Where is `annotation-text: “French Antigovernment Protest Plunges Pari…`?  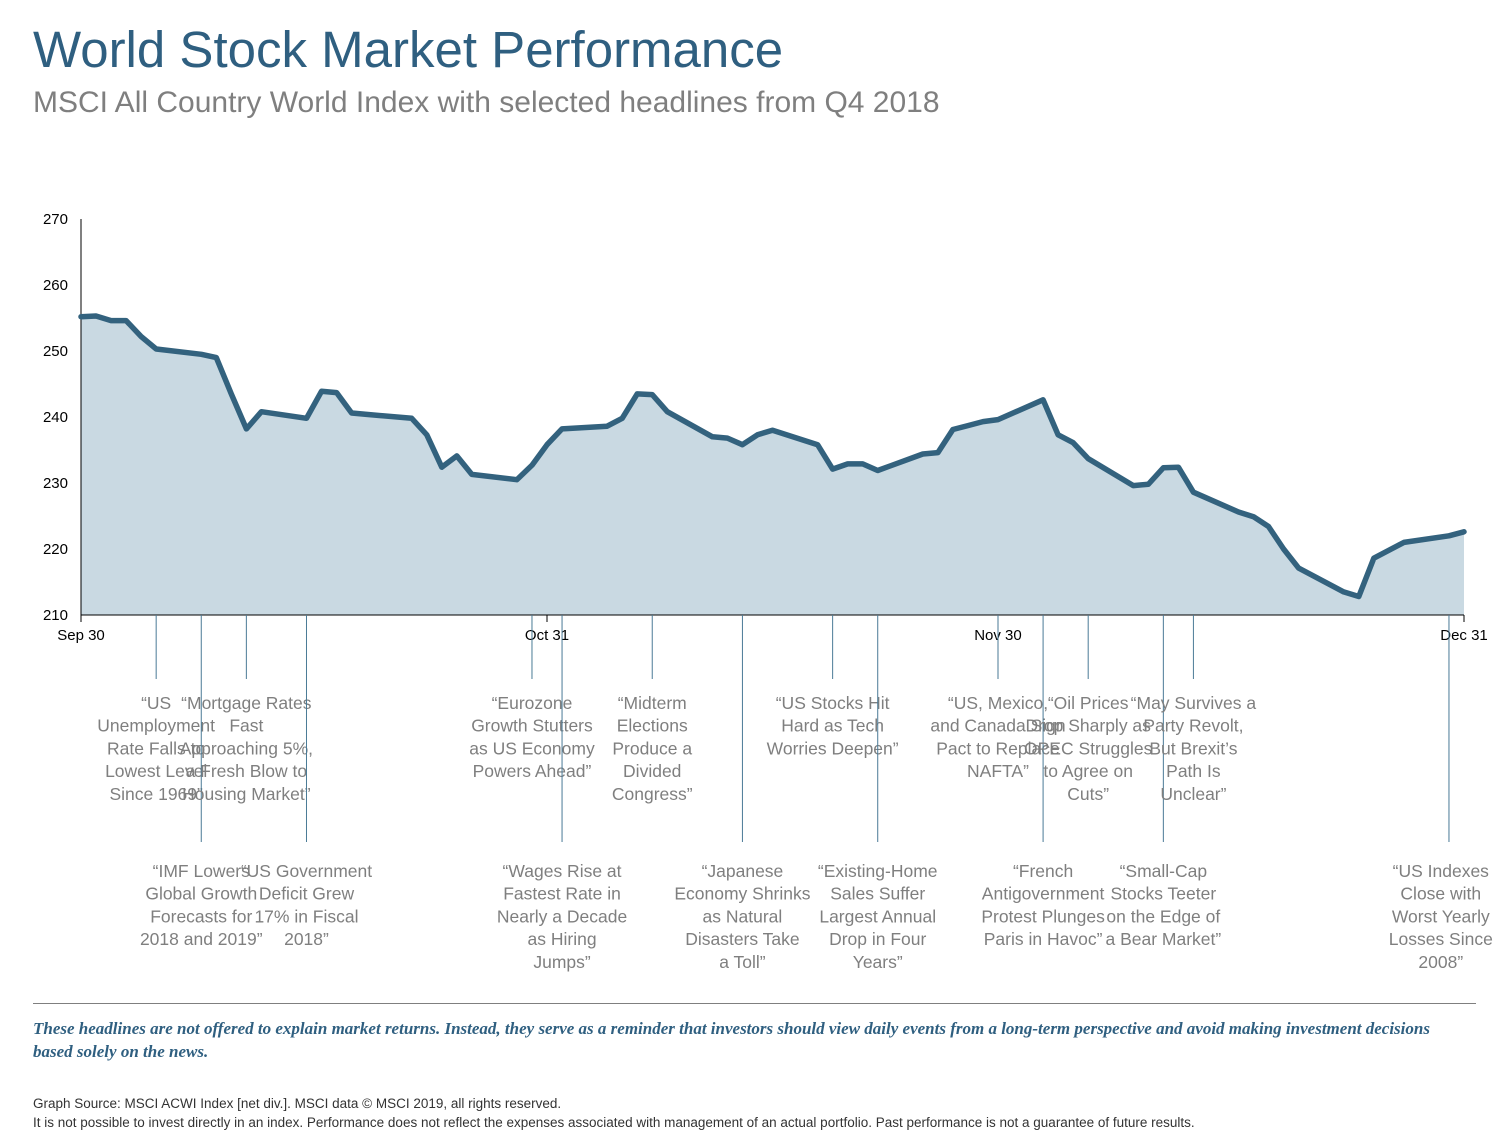 annotation-text: “French Antigovernment Protest Plunges Pari… is located at coordinates (1043, 905).